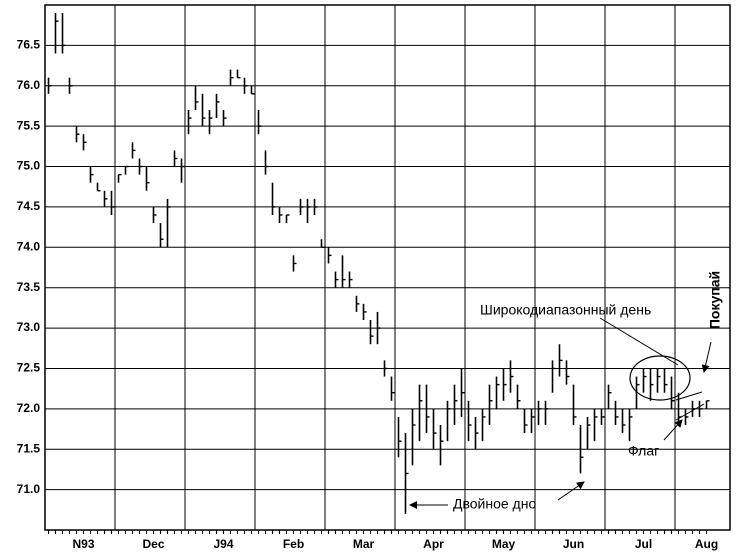 The image size is (745, 560). What do you see at coordinates (494, 504) in the screenshot?
I see `annotation: Двойное дно` at bounding box center [494, 504].